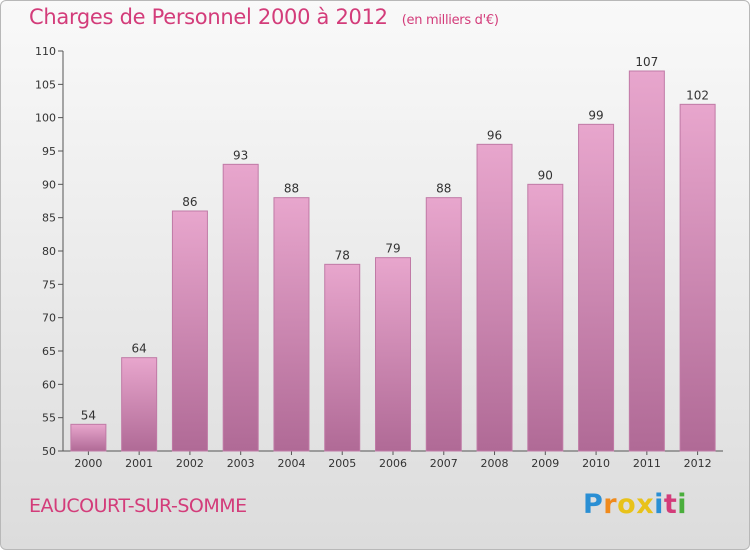 The image size is (750, 550). I want to click on y-tick-label: 105, so click(45, 84).